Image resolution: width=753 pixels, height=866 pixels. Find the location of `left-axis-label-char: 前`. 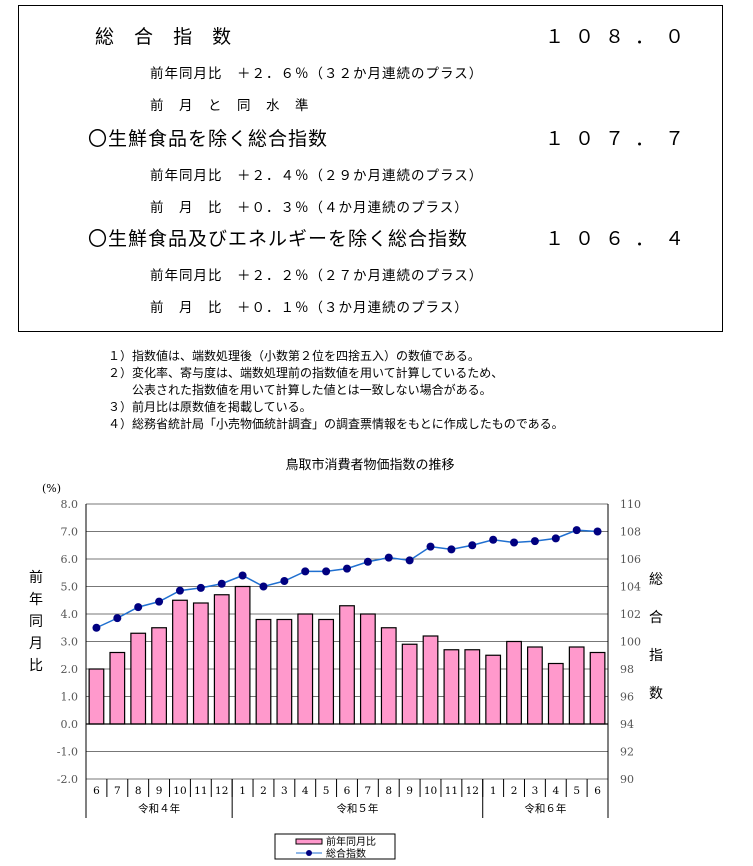

left-axis-label-char: 前 is located at coordinates (36, 577).